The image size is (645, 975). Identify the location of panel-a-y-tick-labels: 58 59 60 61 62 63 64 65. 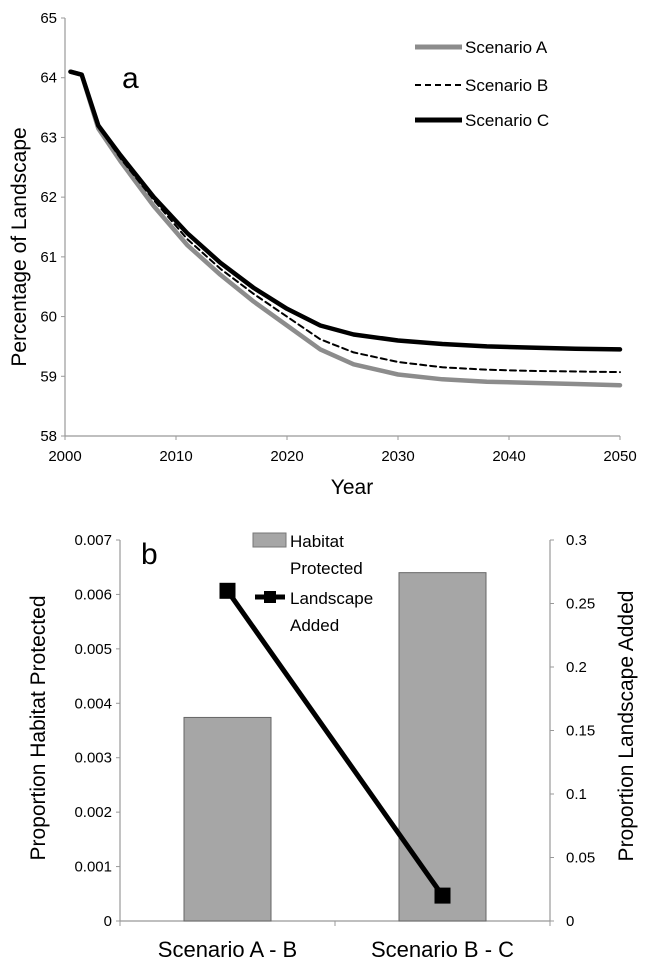
(52, 227).